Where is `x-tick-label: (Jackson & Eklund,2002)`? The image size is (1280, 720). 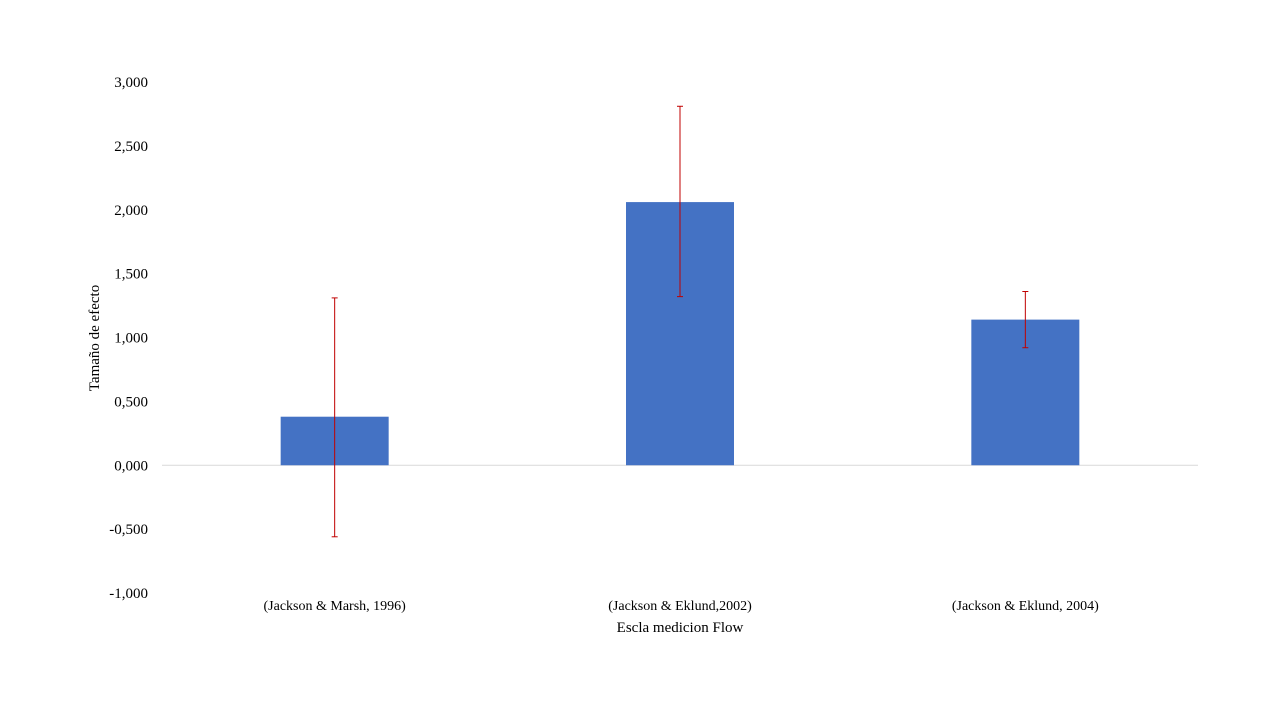
x-tick-label: (Jackson & Eklund,2002) is located at coordinates (680, 606).